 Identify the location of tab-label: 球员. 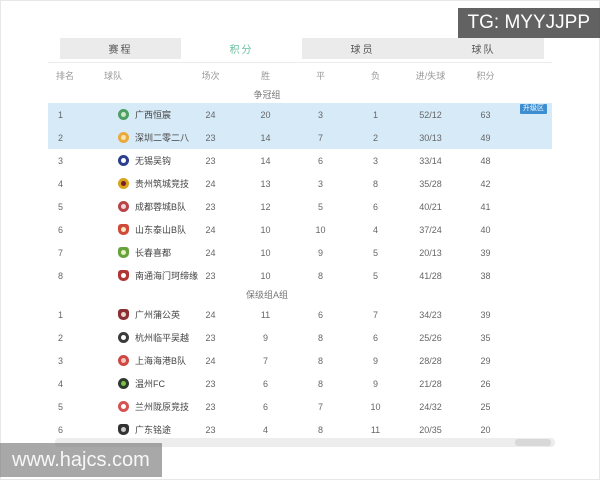
(362, 50).